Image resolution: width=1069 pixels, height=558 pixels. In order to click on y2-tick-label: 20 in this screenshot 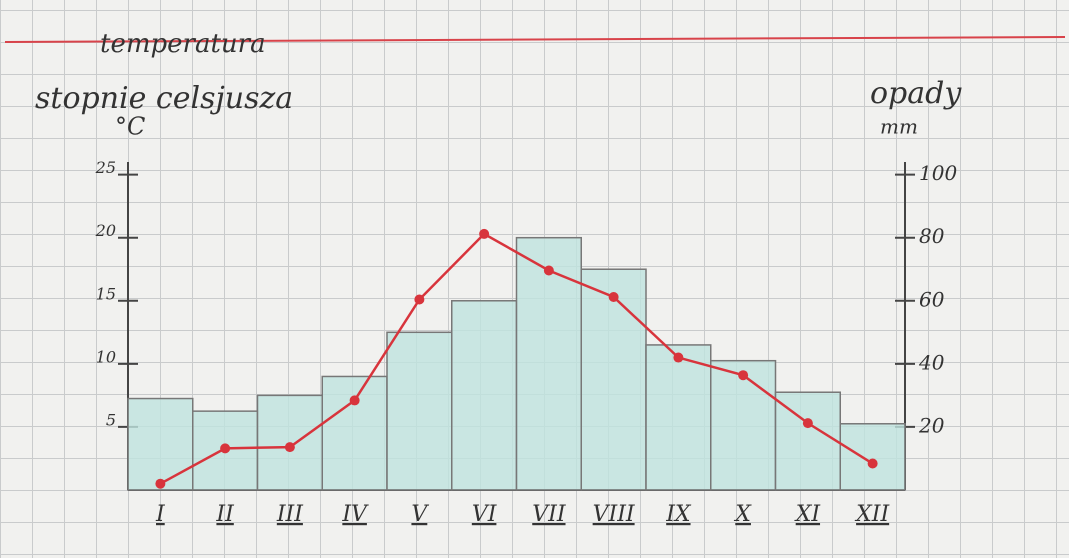, I will do `click(931, 425)`.